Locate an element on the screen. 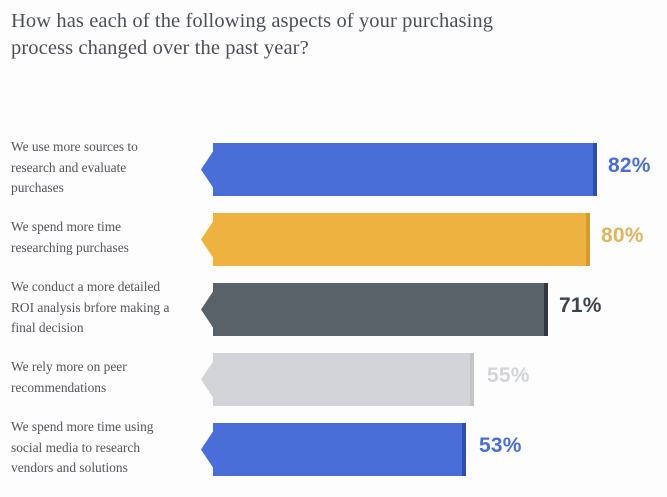  bar-value-label: 82% is located at coordinates (629, 165).